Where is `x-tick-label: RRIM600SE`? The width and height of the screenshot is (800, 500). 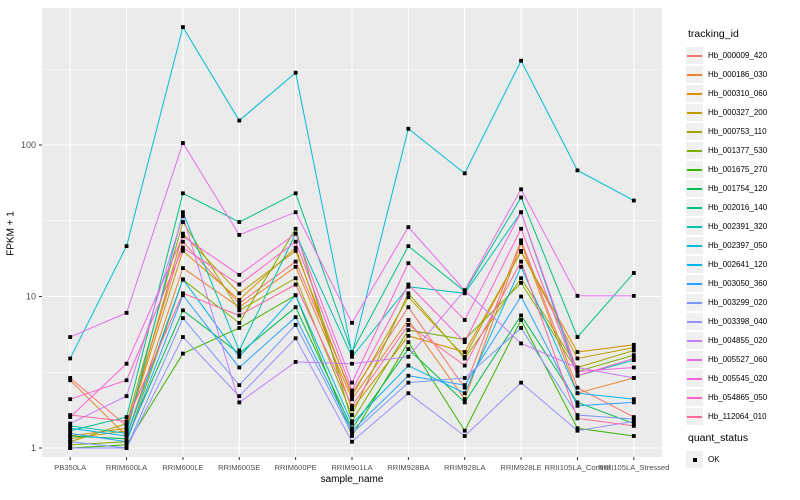
x-tick-label: RRIM600SE is located at coordinates (239, 467).